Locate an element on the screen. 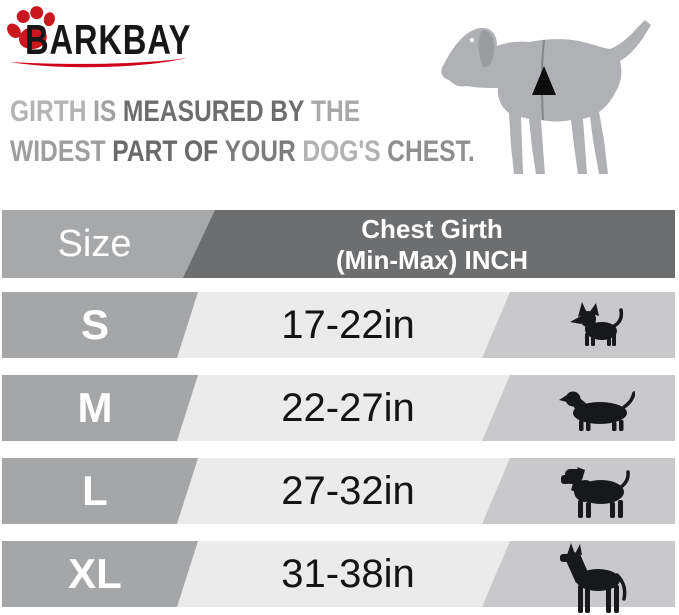  row-xl-size-cell is located at coordinates (100, 574).